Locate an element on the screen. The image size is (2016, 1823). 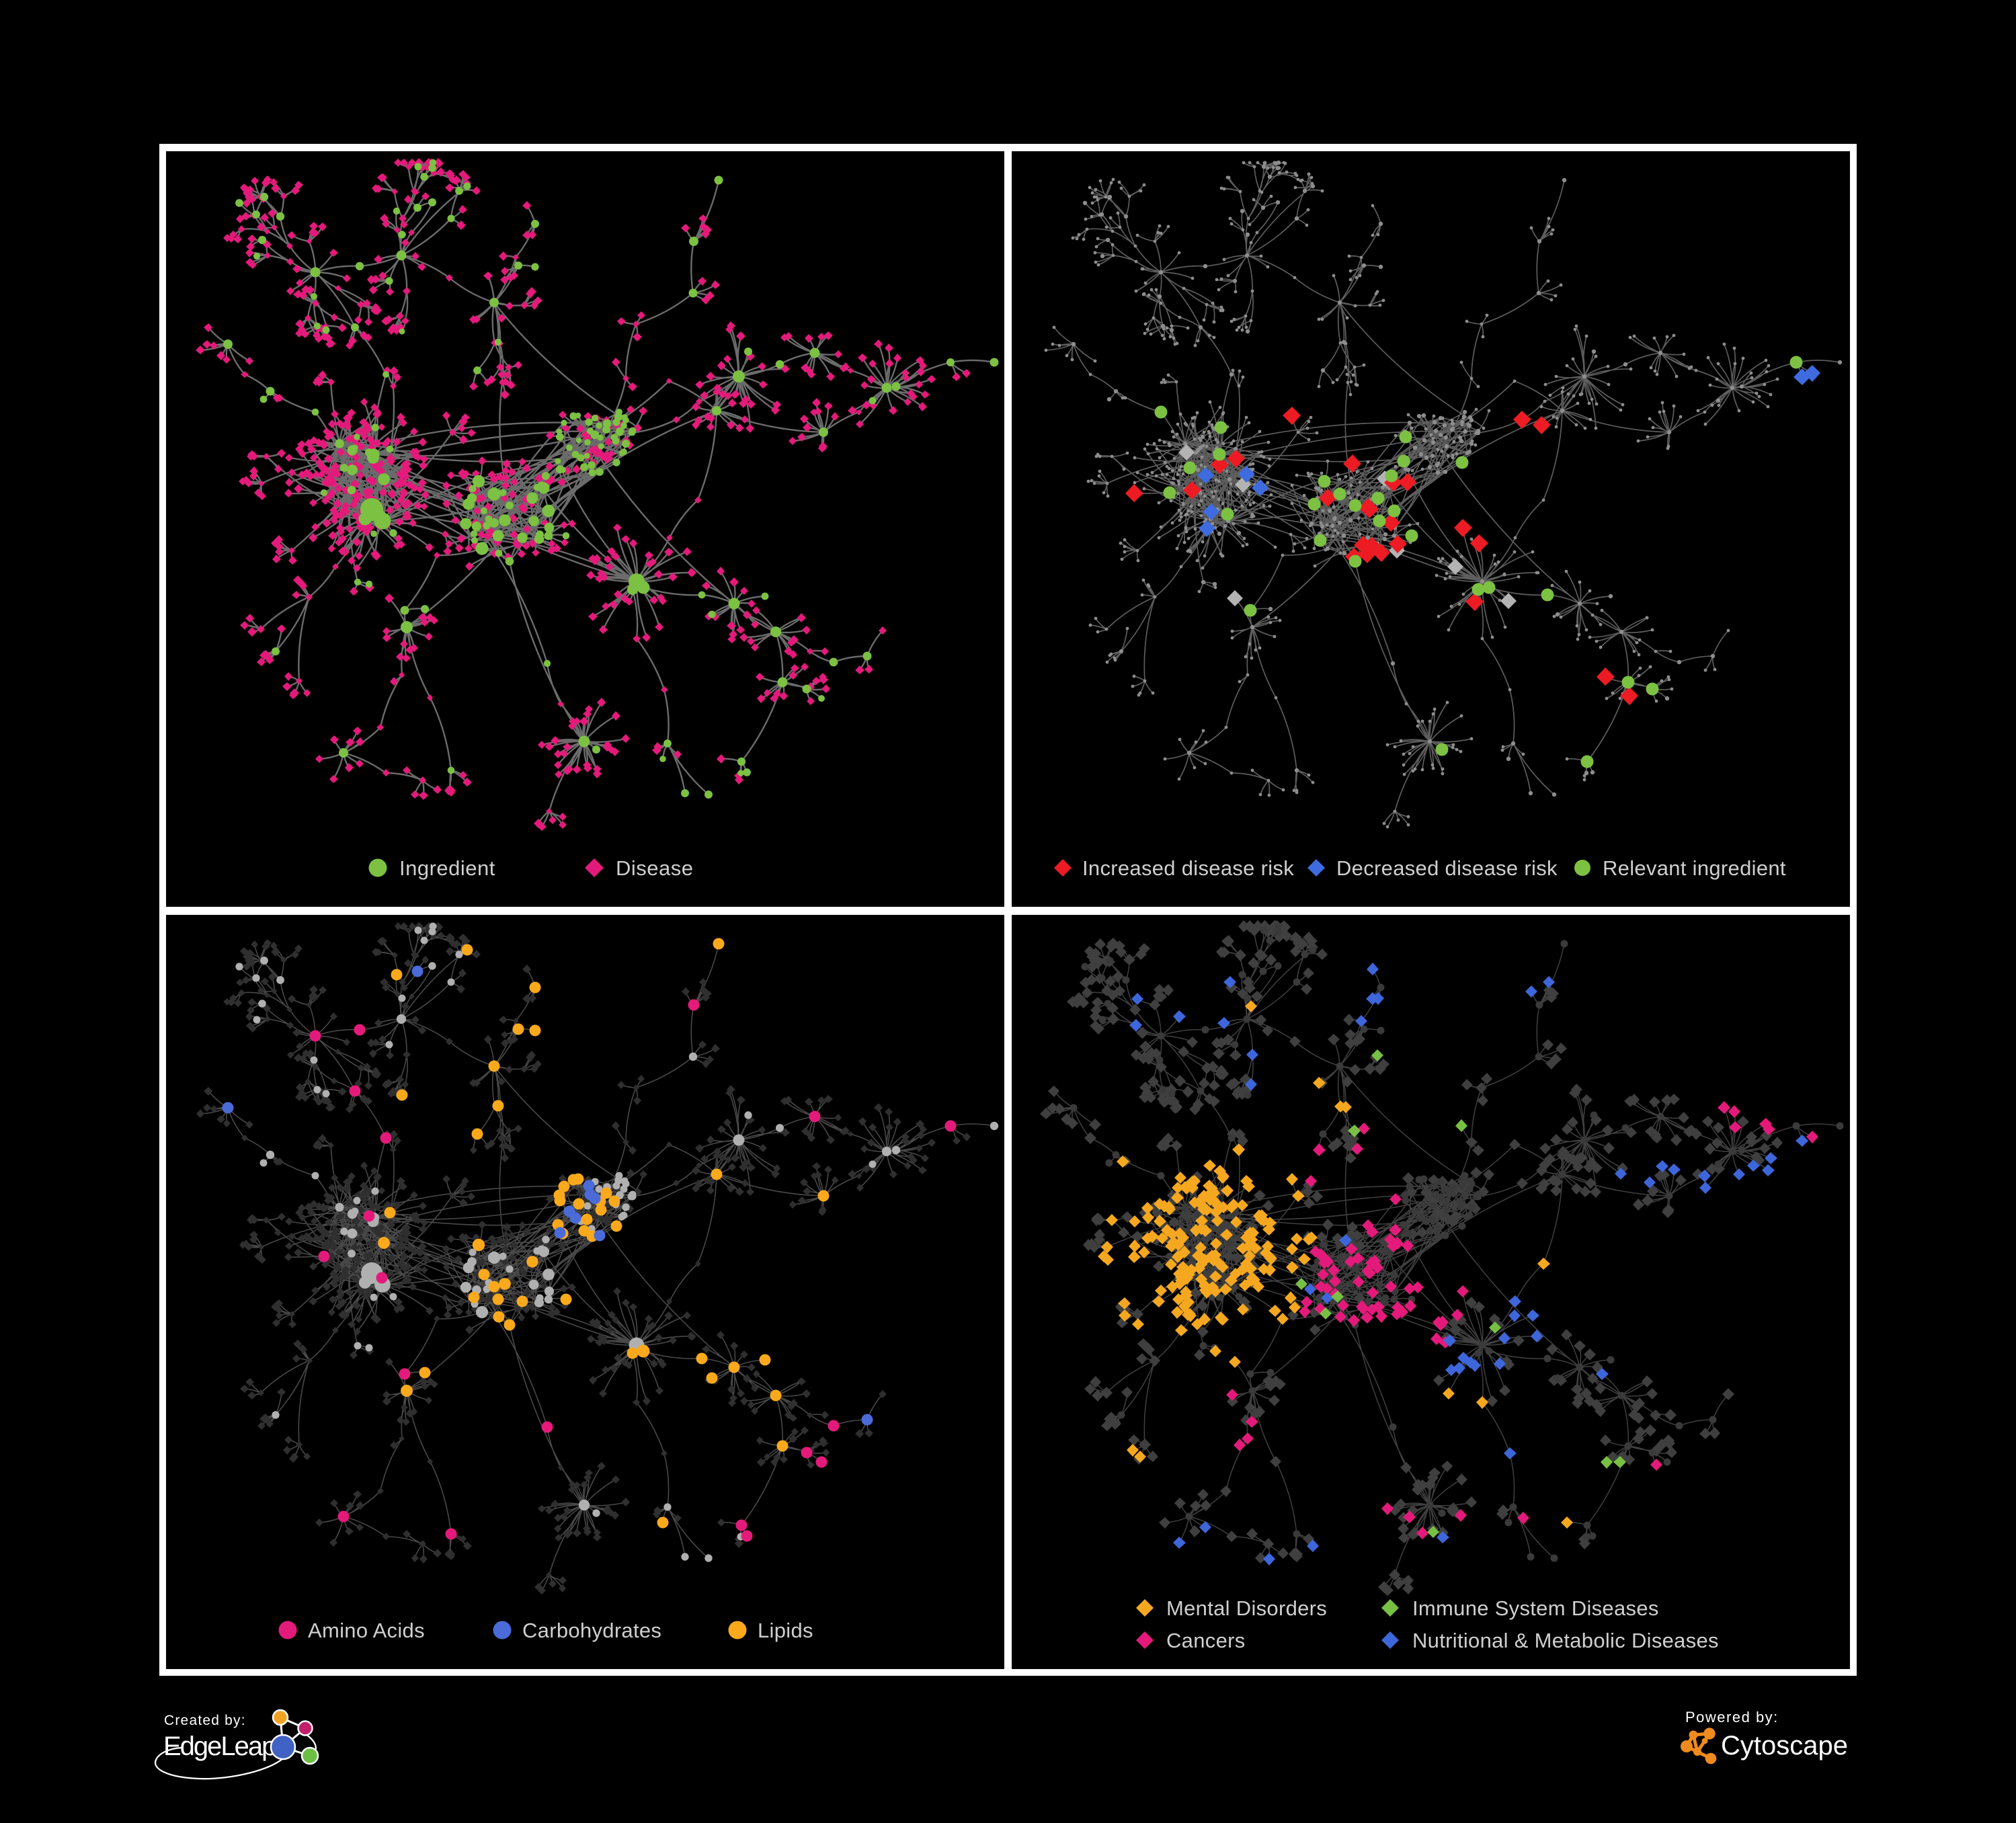
svg-text: Increased disease risk is located at coordinates (1188, 868).